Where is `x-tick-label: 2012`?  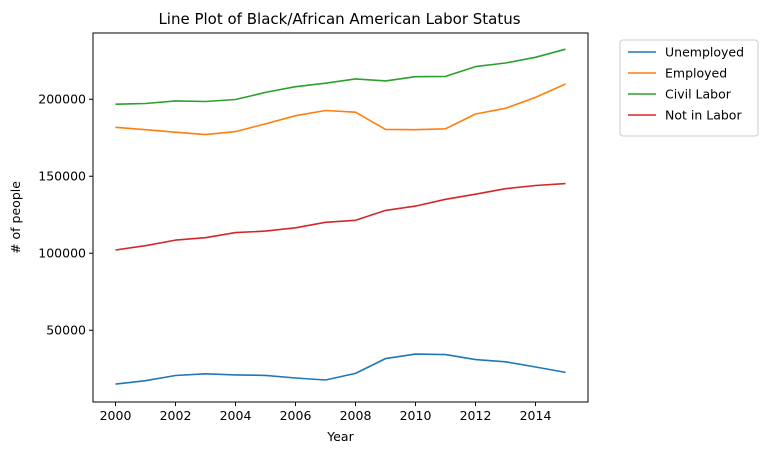
x-tick-label: 2012 is located at coordinates (476, 415).